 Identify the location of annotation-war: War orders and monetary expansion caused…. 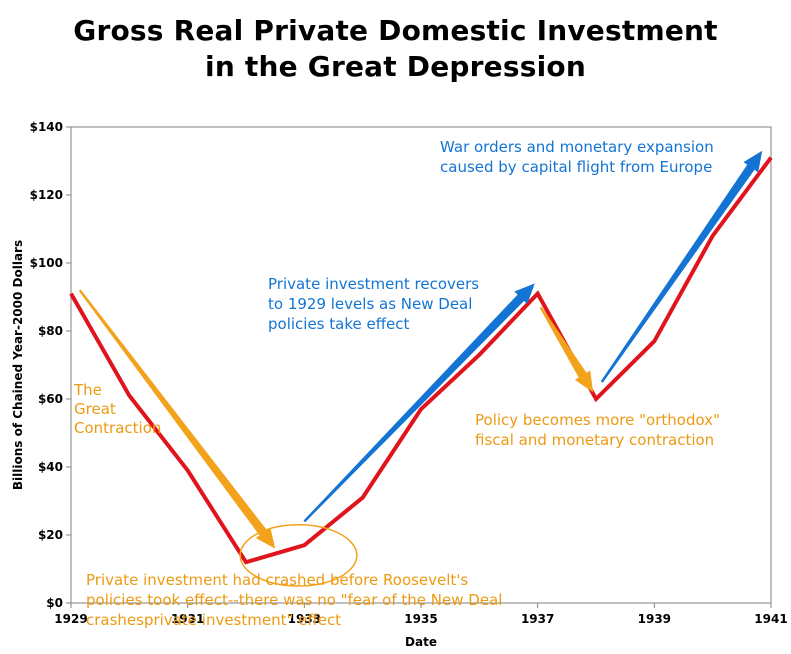
(577, 157).